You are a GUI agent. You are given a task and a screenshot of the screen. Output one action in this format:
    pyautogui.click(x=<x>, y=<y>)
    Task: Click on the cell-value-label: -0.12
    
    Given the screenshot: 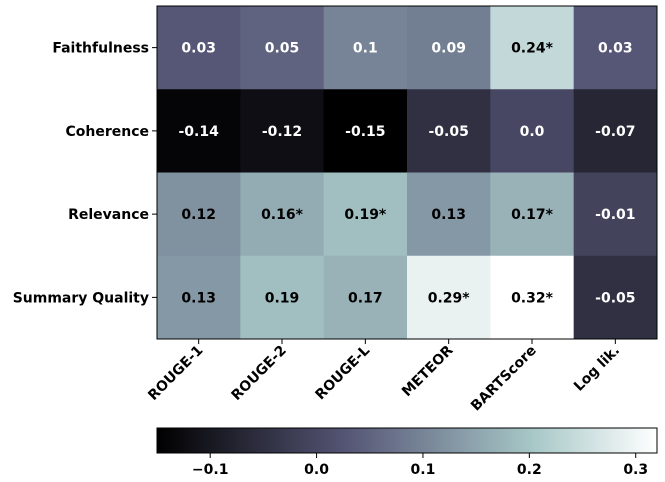 What is the action you would take?
    pyautogui.click(x=282, y=132)
    